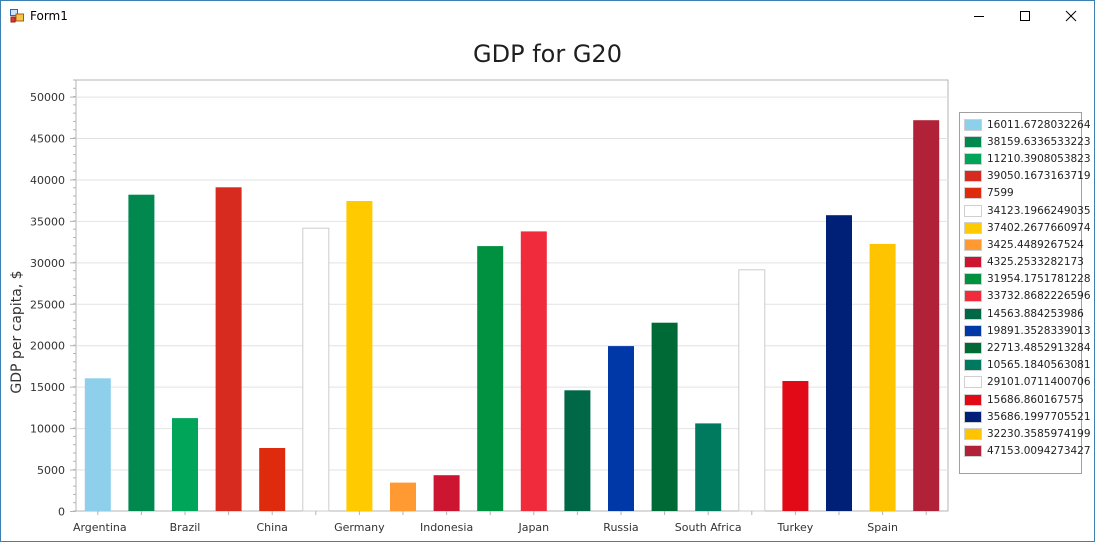 The height and width of the screenshot is (542, 1095). I want to click on x-tick-label: Germany, so click(359, 527).